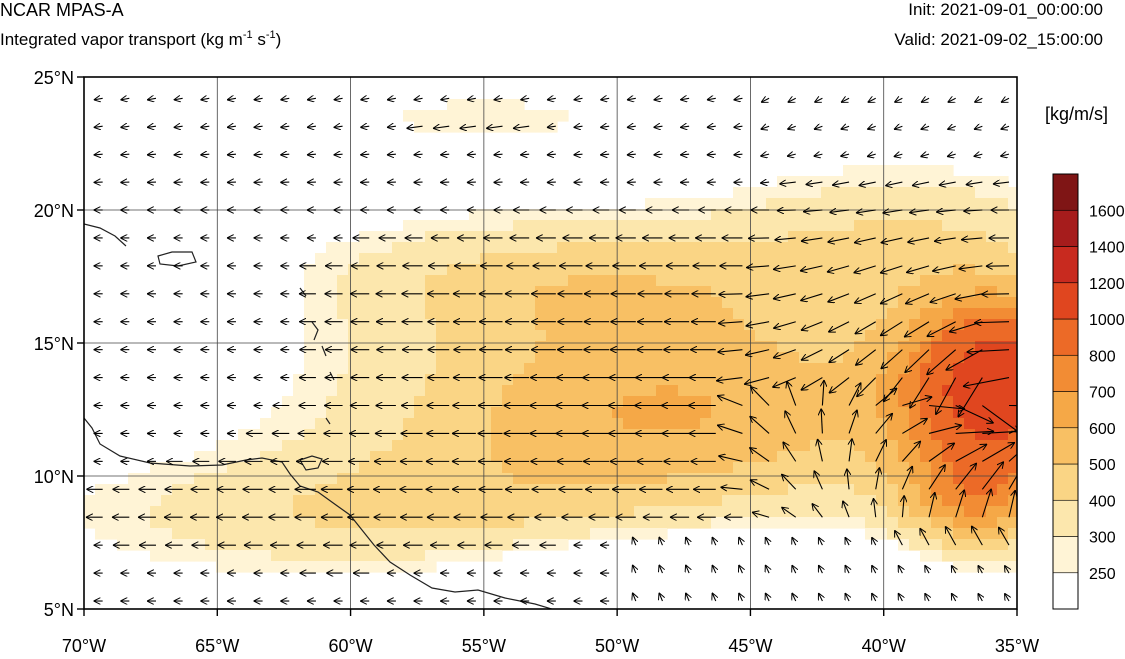 The height and width of the screenshot is (659, 1125). What do you see at coordinates (54, 211) in the screenshot?
I see `lat-tick-label: 20°N` at bounding box center [54, 211].